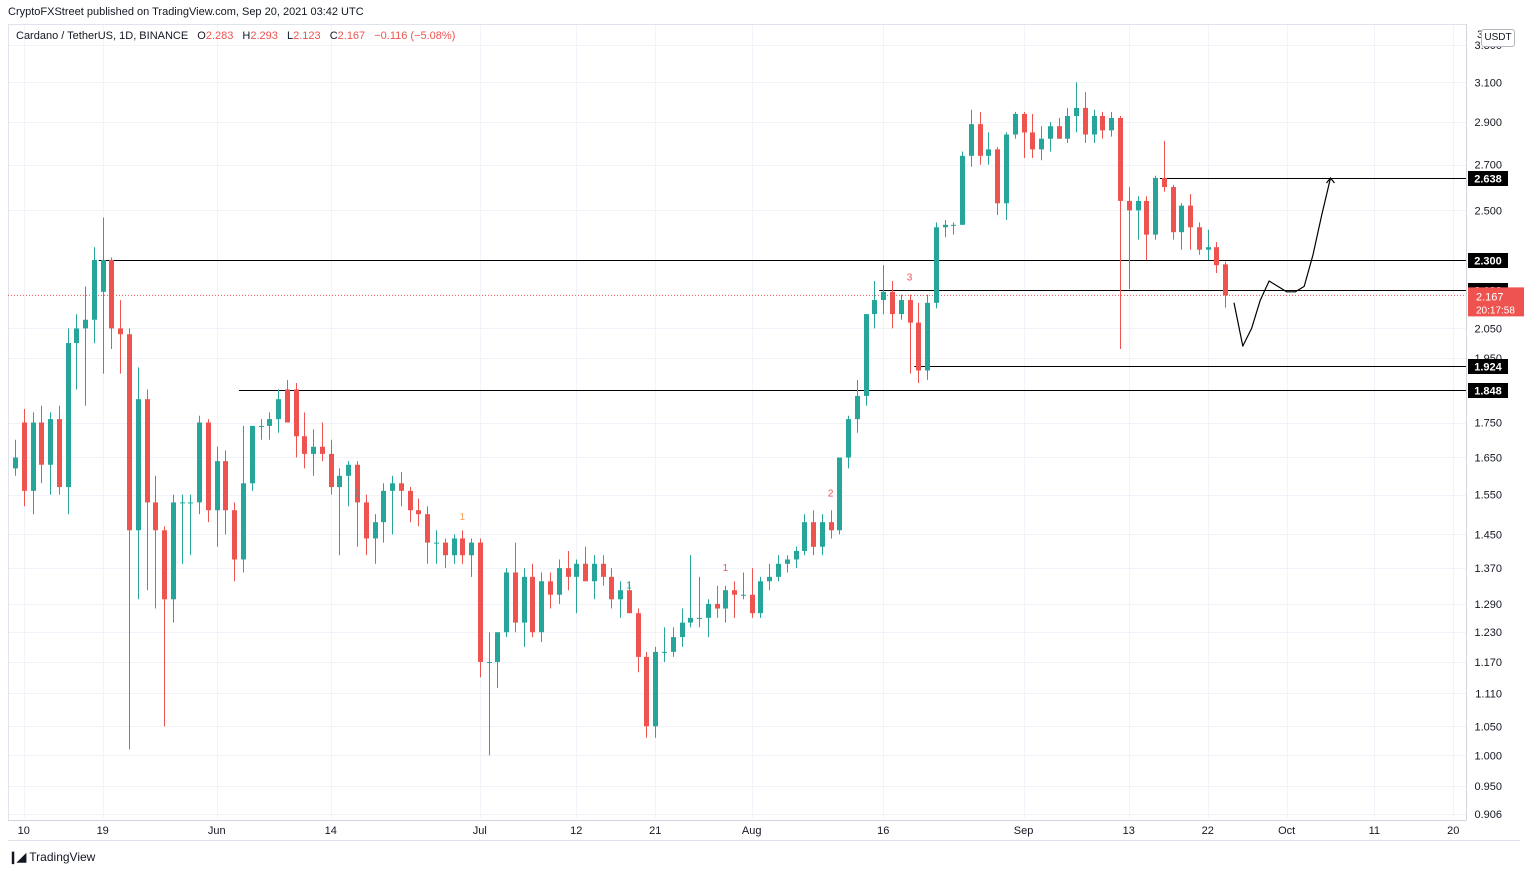  I want to click on time-tick-label: Aug, so click(752, 831).